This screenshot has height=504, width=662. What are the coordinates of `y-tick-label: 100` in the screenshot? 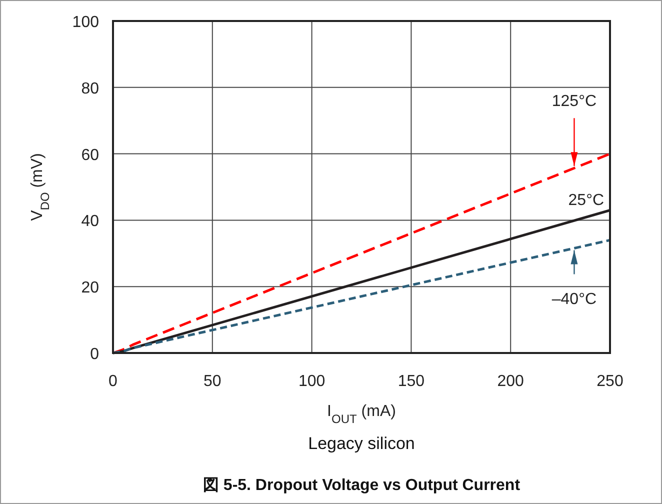 It's located at (86, 22).